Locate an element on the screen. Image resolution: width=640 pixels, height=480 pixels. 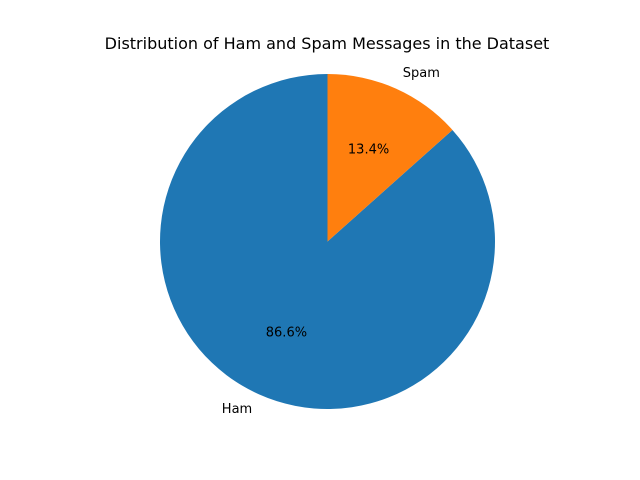
pie-slice-spam is located at coordinates (390, 158).